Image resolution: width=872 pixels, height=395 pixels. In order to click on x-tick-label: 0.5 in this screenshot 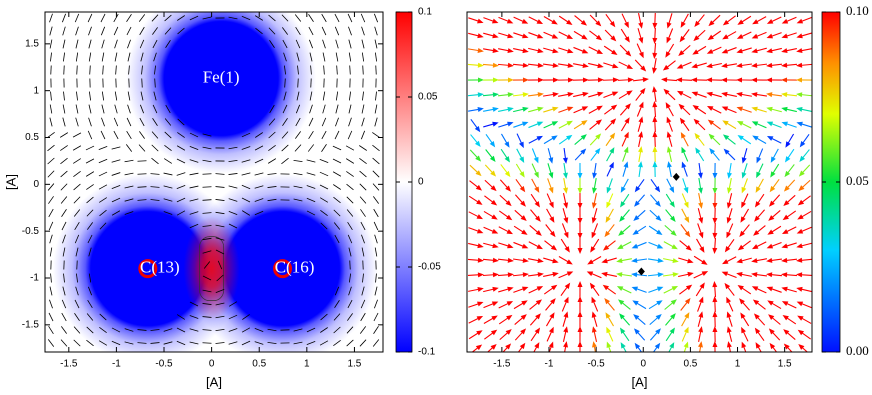, I will do `click(690, 364)`.